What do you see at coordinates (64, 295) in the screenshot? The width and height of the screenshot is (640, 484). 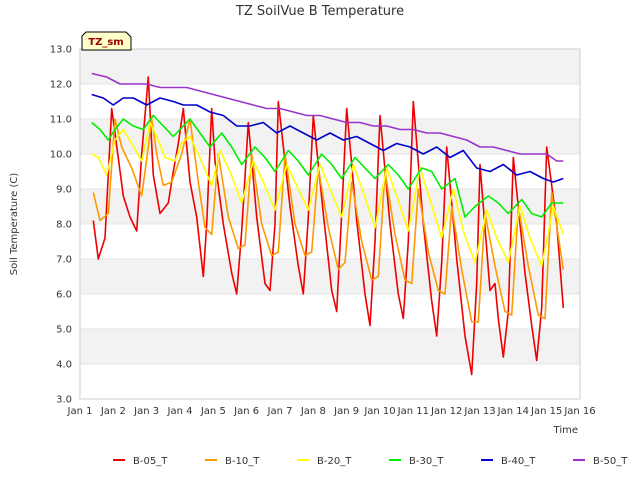 I see `y-tick-label: 6.0` at bounding box center [64, 295].